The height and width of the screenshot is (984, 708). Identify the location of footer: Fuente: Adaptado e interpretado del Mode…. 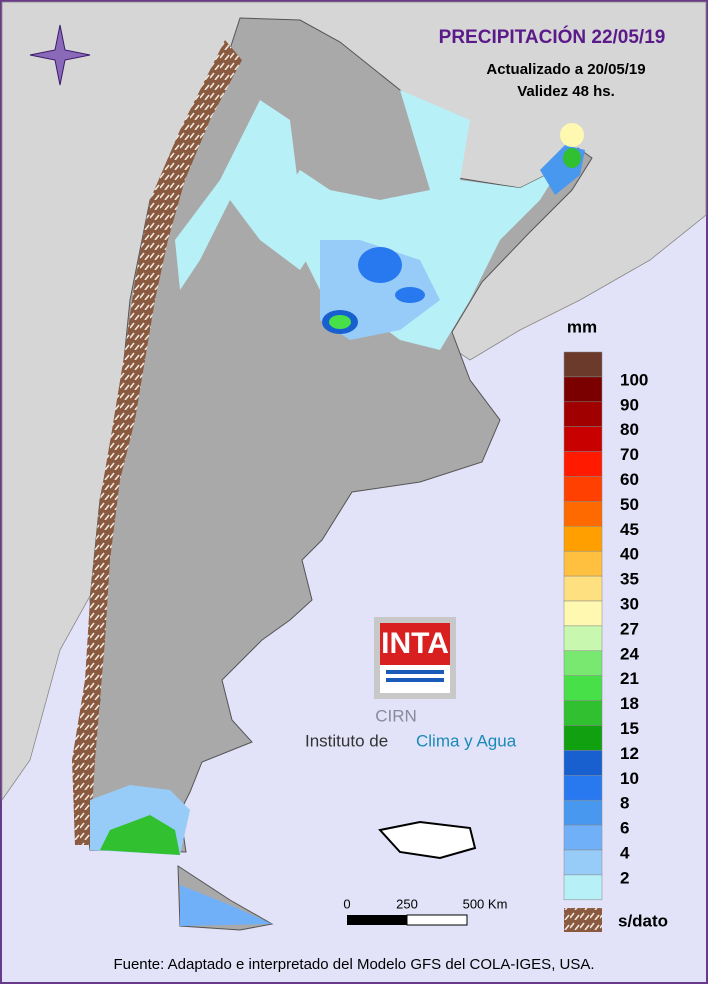
(353, 964).